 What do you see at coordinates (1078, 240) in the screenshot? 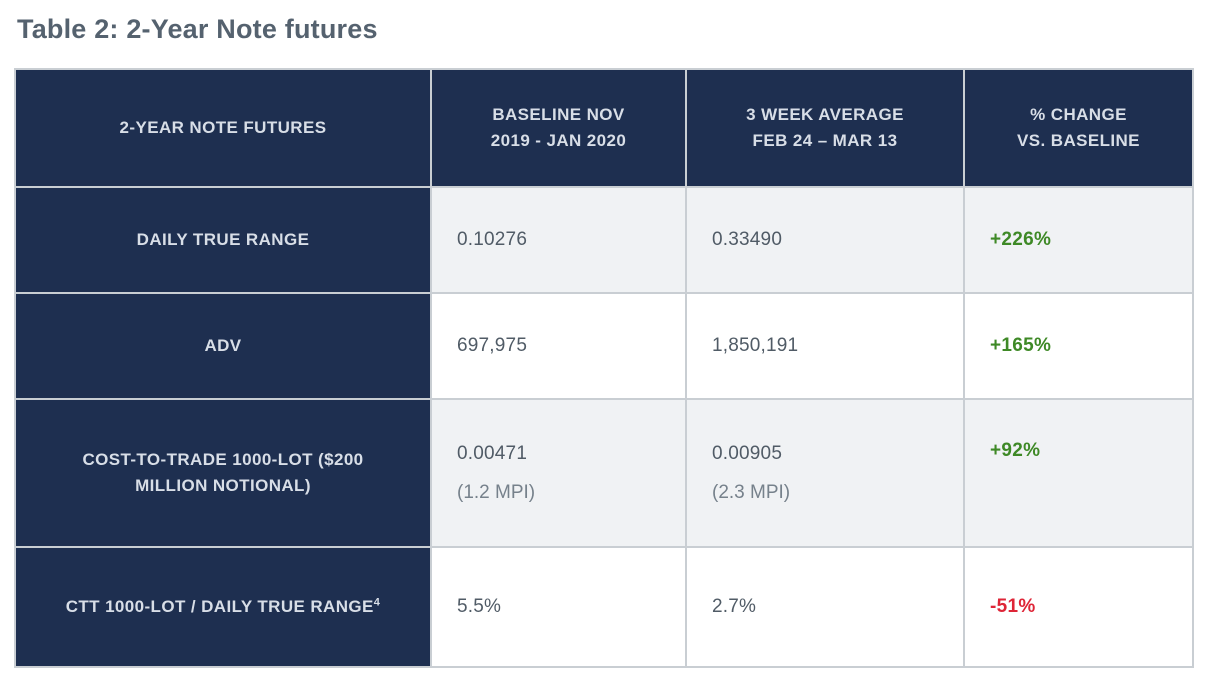
I see `cell-daily-true-range-pct-change: +226%` at bounding box center [1078, 240].